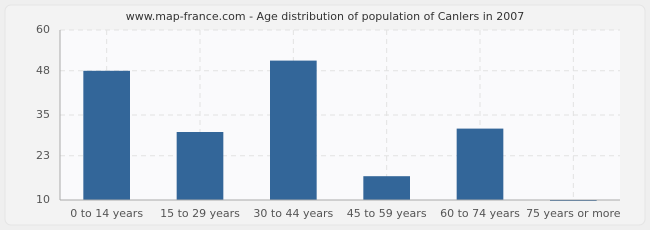  Describe the element at coordinates (43, 155) in the screenshot. I see `y-tick-label: 23` at that location.